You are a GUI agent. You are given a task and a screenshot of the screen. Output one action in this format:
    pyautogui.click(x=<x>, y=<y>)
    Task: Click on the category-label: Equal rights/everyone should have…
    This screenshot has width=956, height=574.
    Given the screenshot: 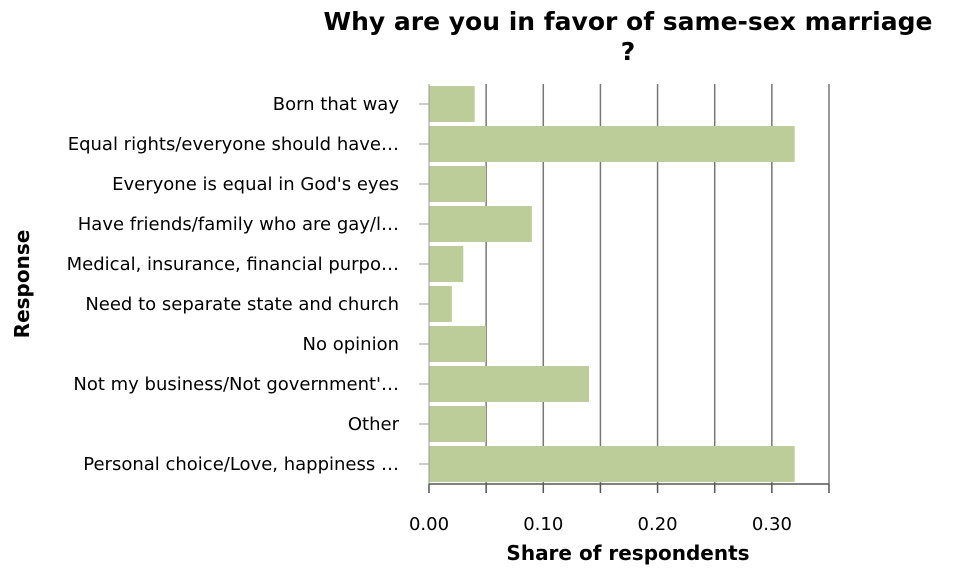 What is the action you would take?
    pyautogui.click(x=233, y=144)
    